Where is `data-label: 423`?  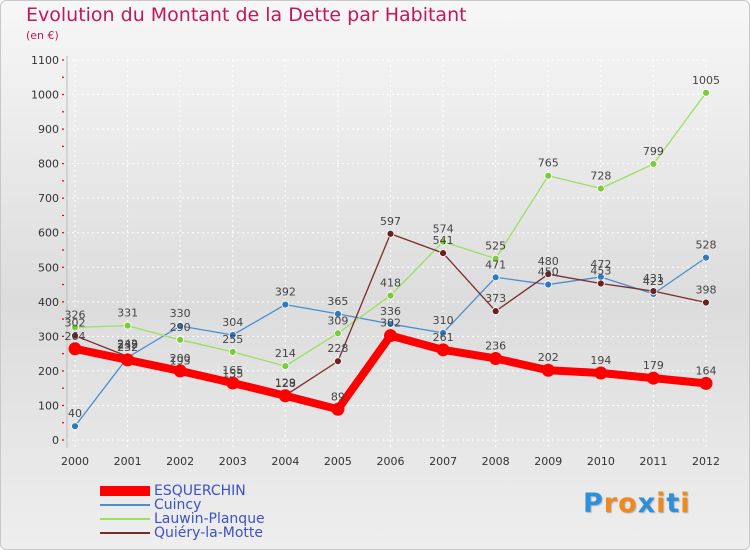 data-label: 423 is located at coordinates (653, 281).